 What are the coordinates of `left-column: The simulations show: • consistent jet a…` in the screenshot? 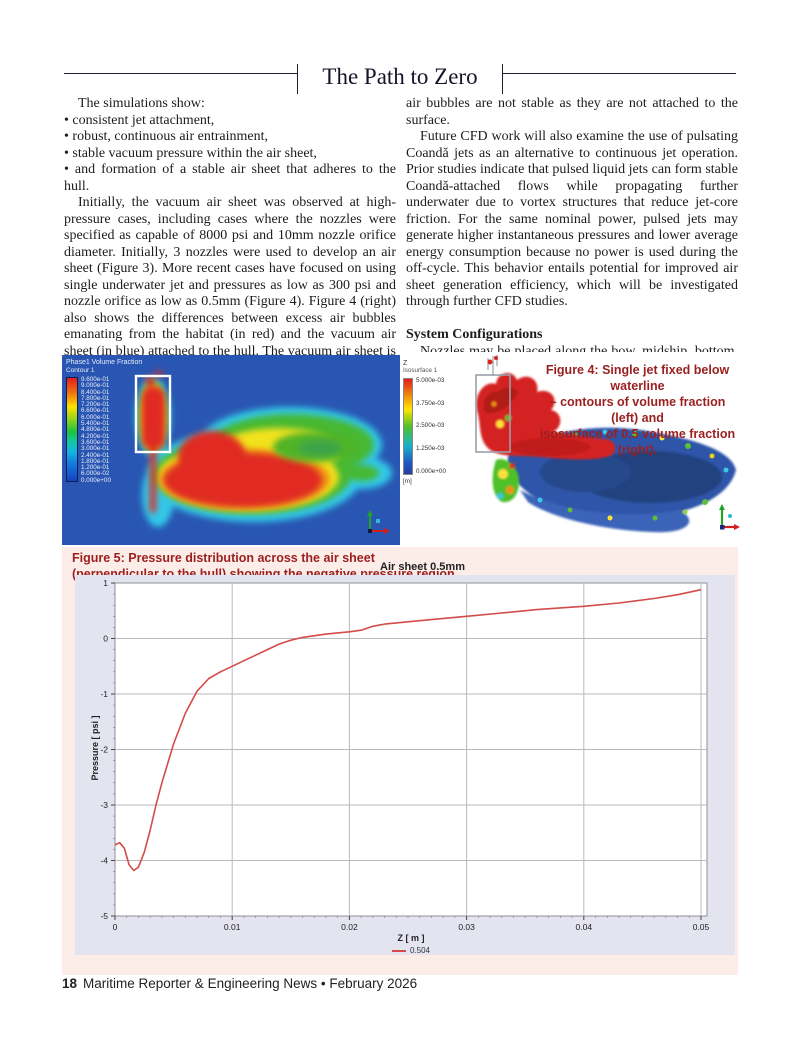 It's located at (230, 244).